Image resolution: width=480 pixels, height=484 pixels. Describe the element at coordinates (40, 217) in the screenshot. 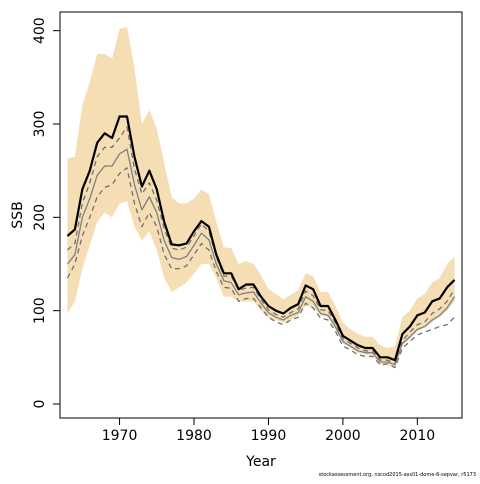

I see `y-tick-label: 200` at that location.